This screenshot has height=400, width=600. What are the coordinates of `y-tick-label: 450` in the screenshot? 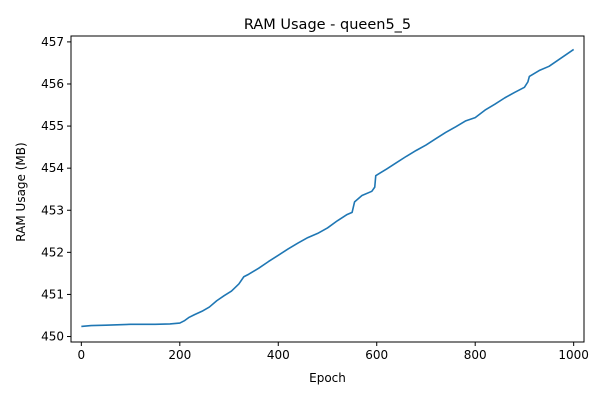 It's located at (52, 337).